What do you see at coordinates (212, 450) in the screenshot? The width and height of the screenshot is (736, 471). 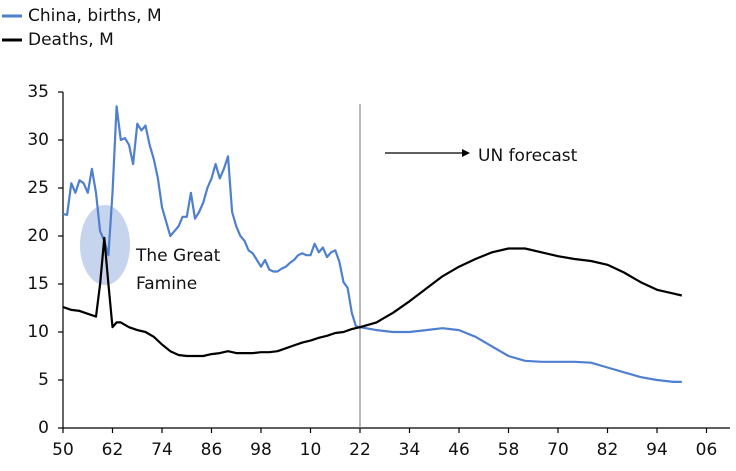 I see `x-tick-label: 86` at bounding box center [212, 450].